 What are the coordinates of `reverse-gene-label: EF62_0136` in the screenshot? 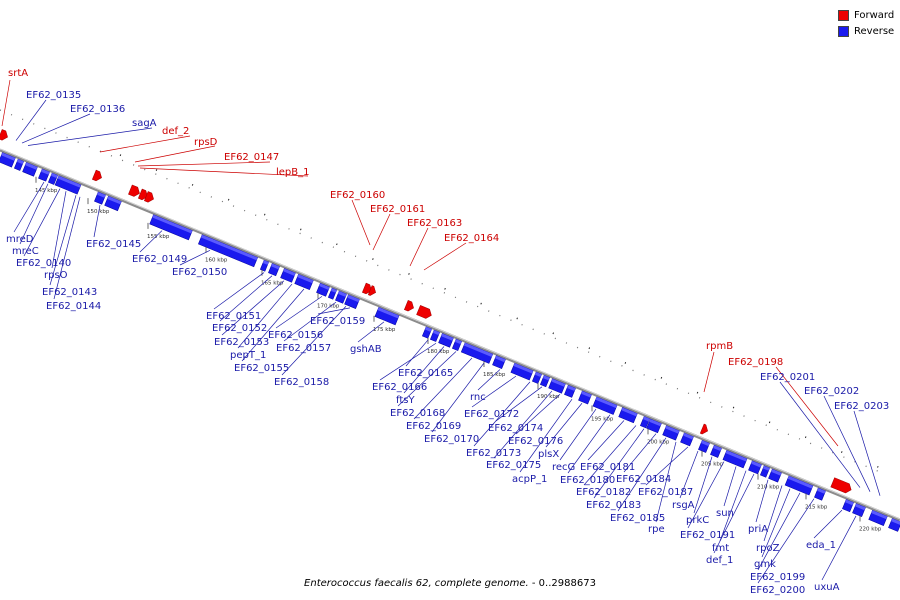 It's located at (97, 109).